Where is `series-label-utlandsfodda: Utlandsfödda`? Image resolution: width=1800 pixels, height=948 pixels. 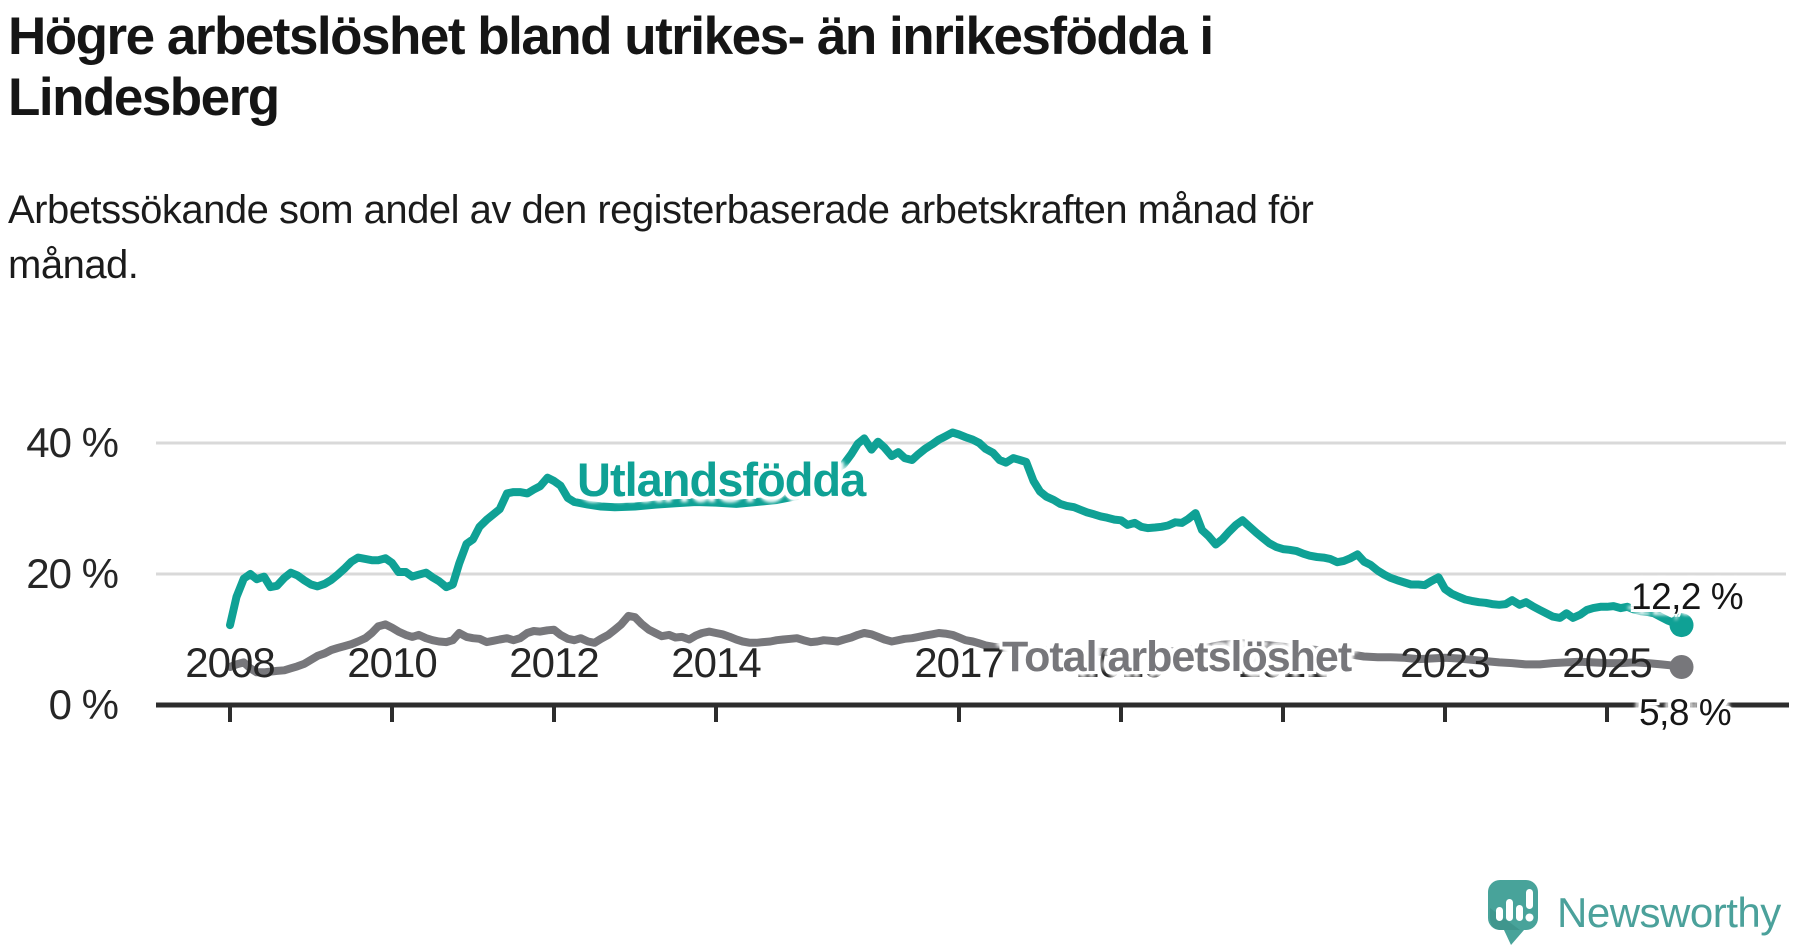
series-label-utlandsfodda: Utlandsfödda is located at coordinates (721, 479).